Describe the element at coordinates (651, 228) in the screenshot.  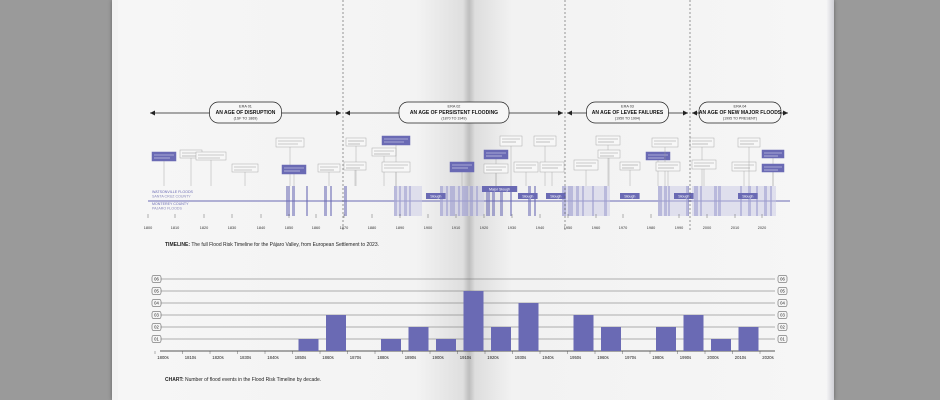
I see `year-tick-label: 1980` at that location.